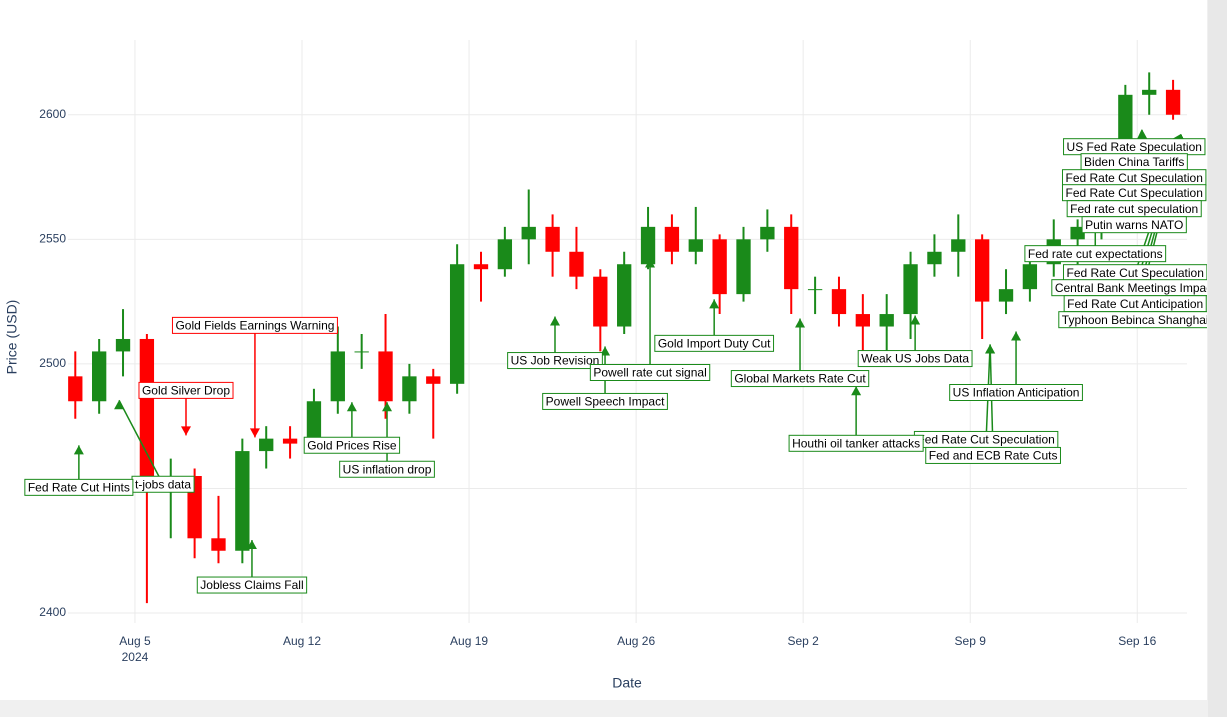 Image resolution: width=1227 pixels, height=717 pixels. I want to click on annotation-label: Weak US Jobs Data, so click(915, 359).